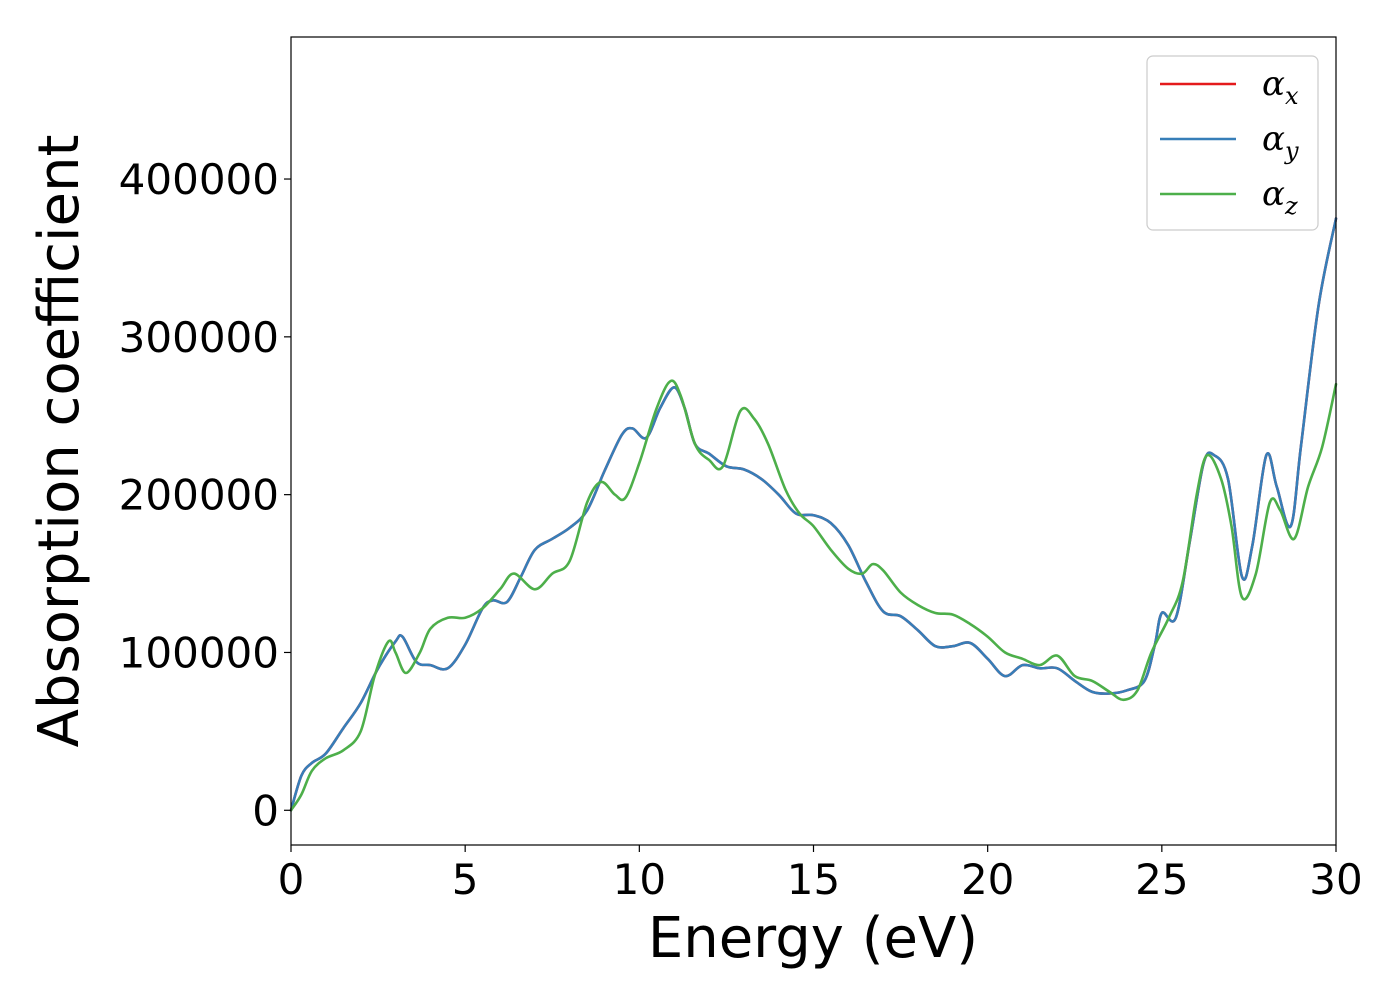 The width and height of the screenshot is (1400, 1000). Describe the element at coordinates (813, 879) in the screenshot. I see `x-tick-label: 15` at that location.